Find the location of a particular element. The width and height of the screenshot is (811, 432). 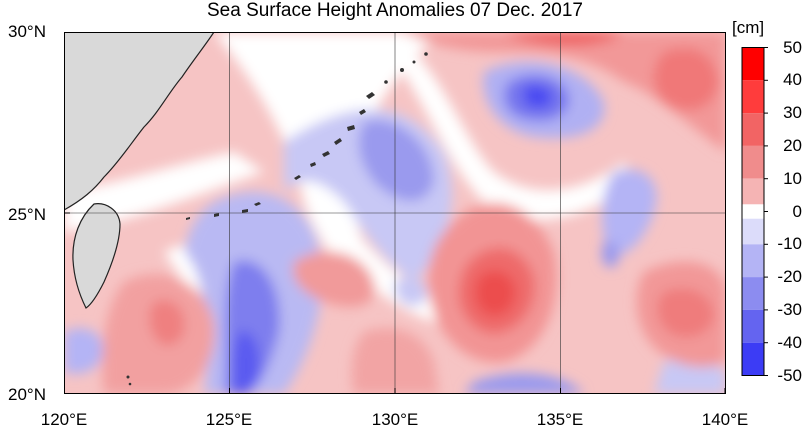

colorbar-tick-label: 50 is located at coordinates (792, 47).